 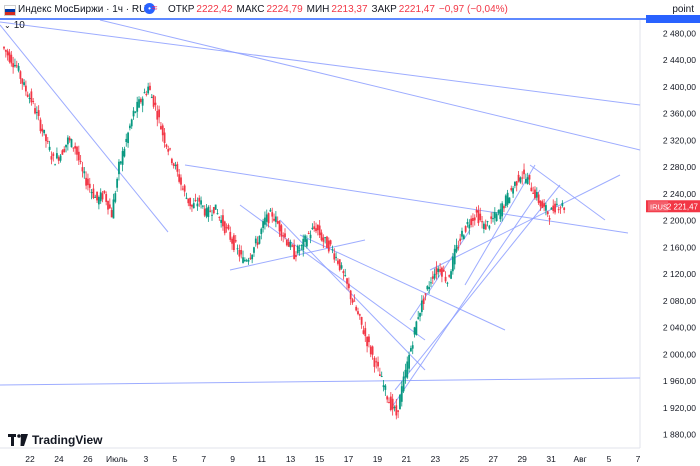 I want to click on ohlc-key: ОТКР, so click(x=181, y=9).